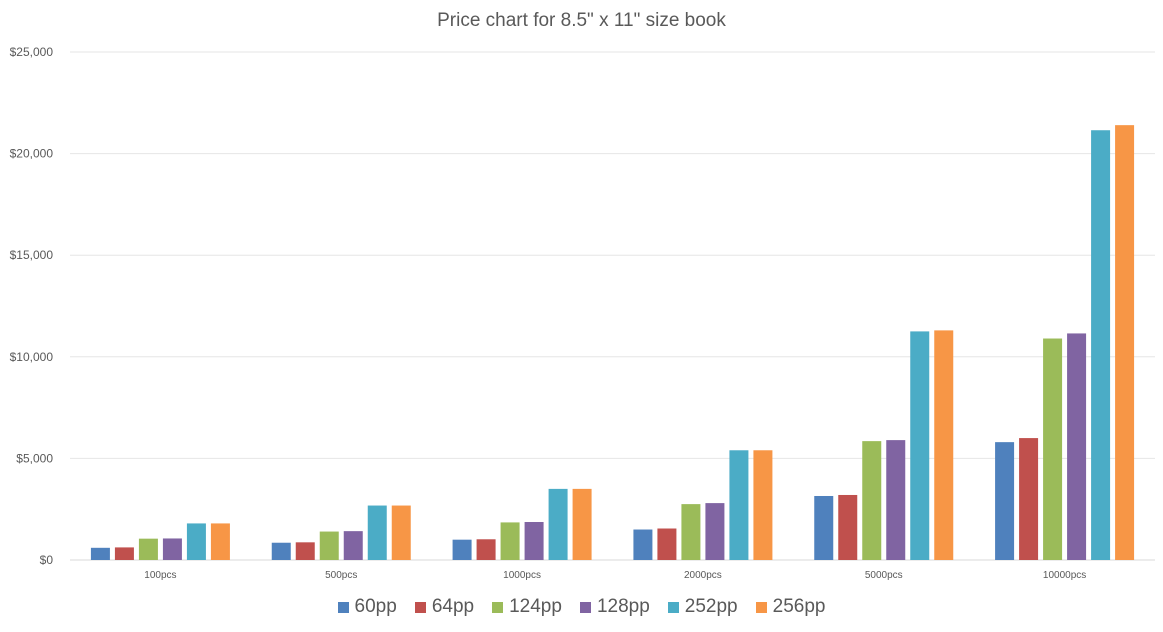 The width and height of the screenshot is (1163, 632). Describe the element at coordinates (1064, 575) in the screenshot. I see `x-tick-label: 10000pcs` at that location.